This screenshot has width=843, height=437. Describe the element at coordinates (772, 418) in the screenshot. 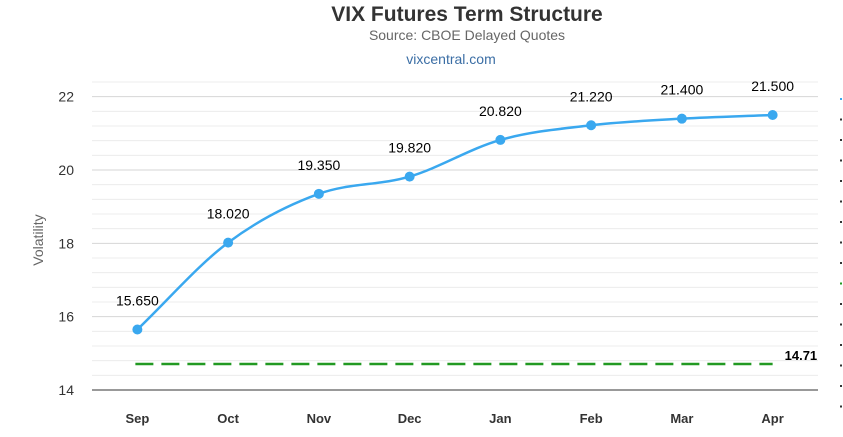

I see `x-tick-label: Apr` at that location.